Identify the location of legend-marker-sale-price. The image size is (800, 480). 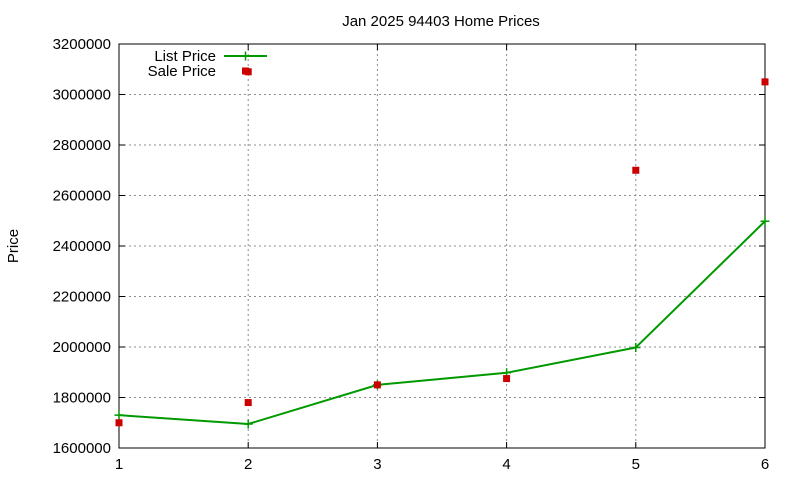
(245, 71).